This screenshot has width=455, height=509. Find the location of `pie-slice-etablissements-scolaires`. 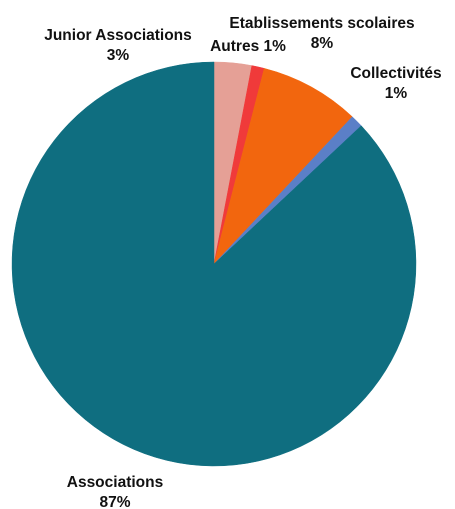

pie-slice-etablissements-scolaires is located at coordinates (283, 166).